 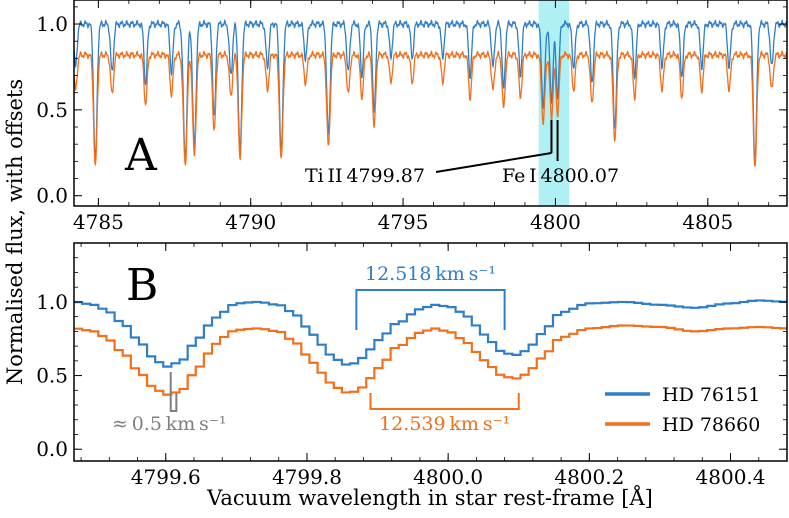 What do you see at coordinates (560, 176) in the screenshot?
I see `fe-annotation-label: Fe I 4800.07` at bounding box center [560, 176].